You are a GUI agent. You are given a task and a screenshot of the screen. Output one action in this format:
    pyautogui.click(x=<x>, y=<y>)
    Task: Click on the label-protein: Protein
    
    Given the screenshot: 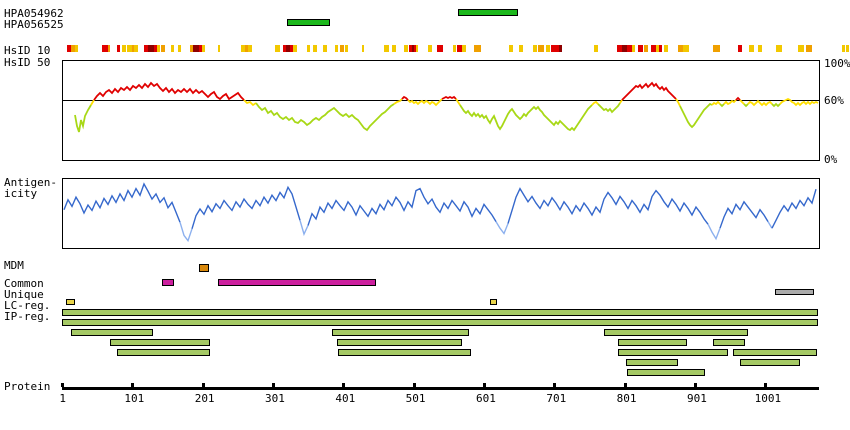 What is the action you would take?
    pyautogui.click(x=27, y=386)
    